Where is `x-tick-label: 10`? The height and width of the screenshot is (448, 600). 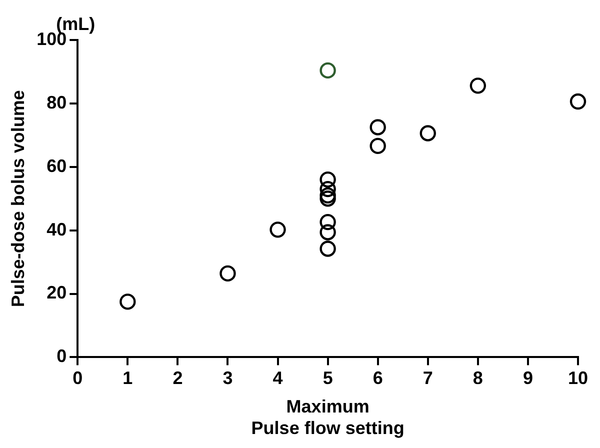
x-tick-label: 10 is located at coordinates (578, 378).